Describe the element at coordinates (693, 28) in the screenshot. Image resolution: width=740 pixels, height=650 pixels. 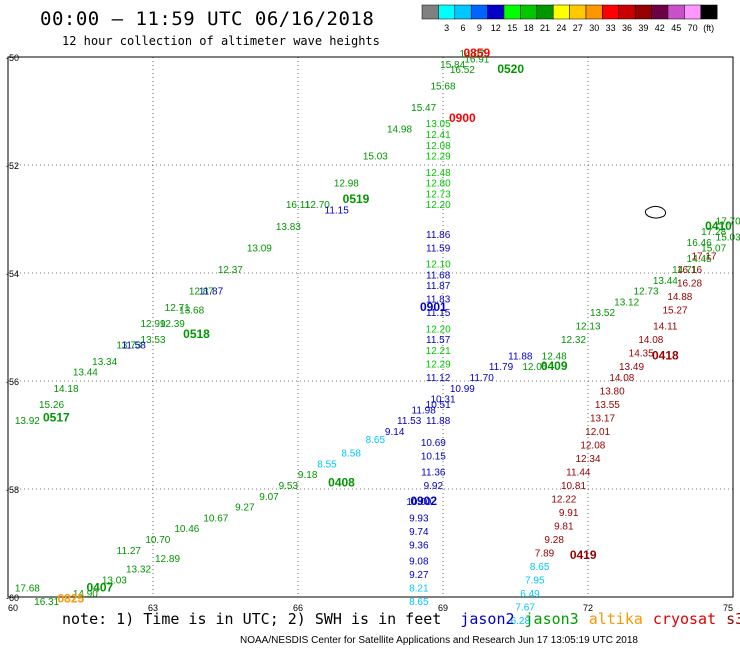
I see `legend-label: 70` at that location.